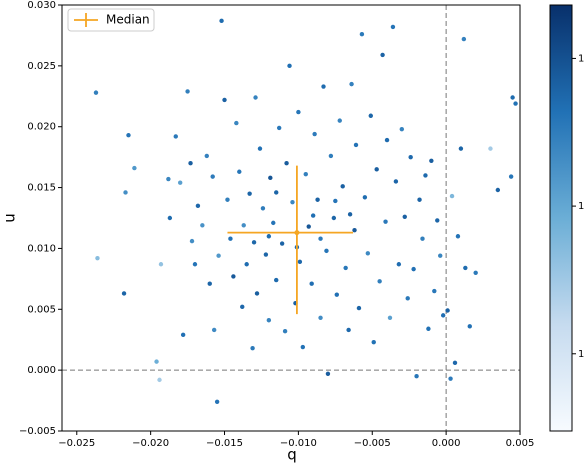 This screenshot has width=585, height=464. Describe the element at coordinates (41, 188) in the screenshot. I see `y-tick-label: 0.015` at that location.